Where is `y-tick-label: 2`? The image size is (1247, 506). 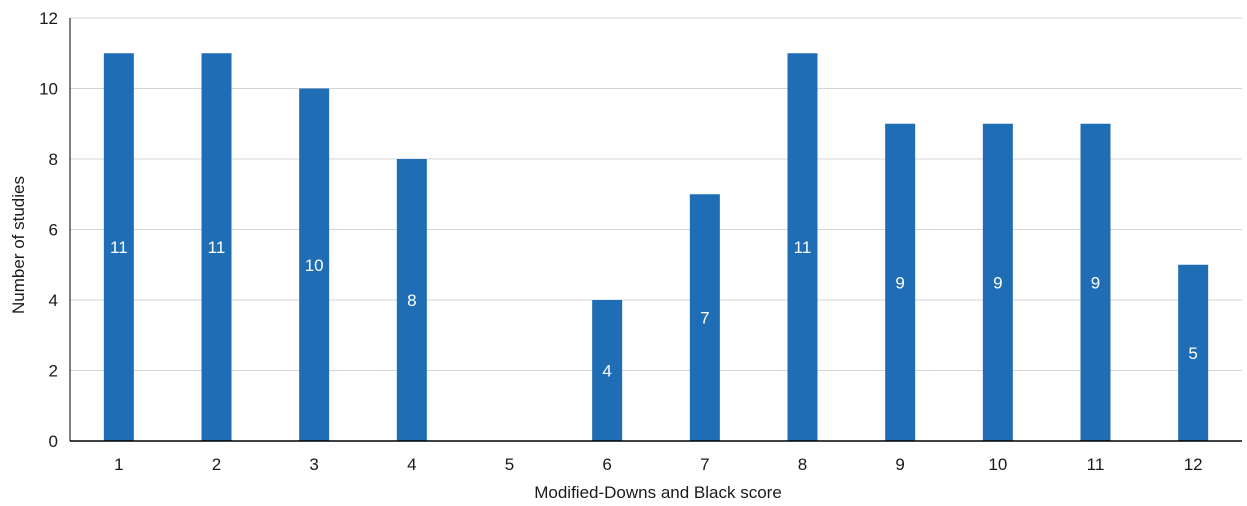 y-tick-label: 2 is located at coordinates (53, 371).